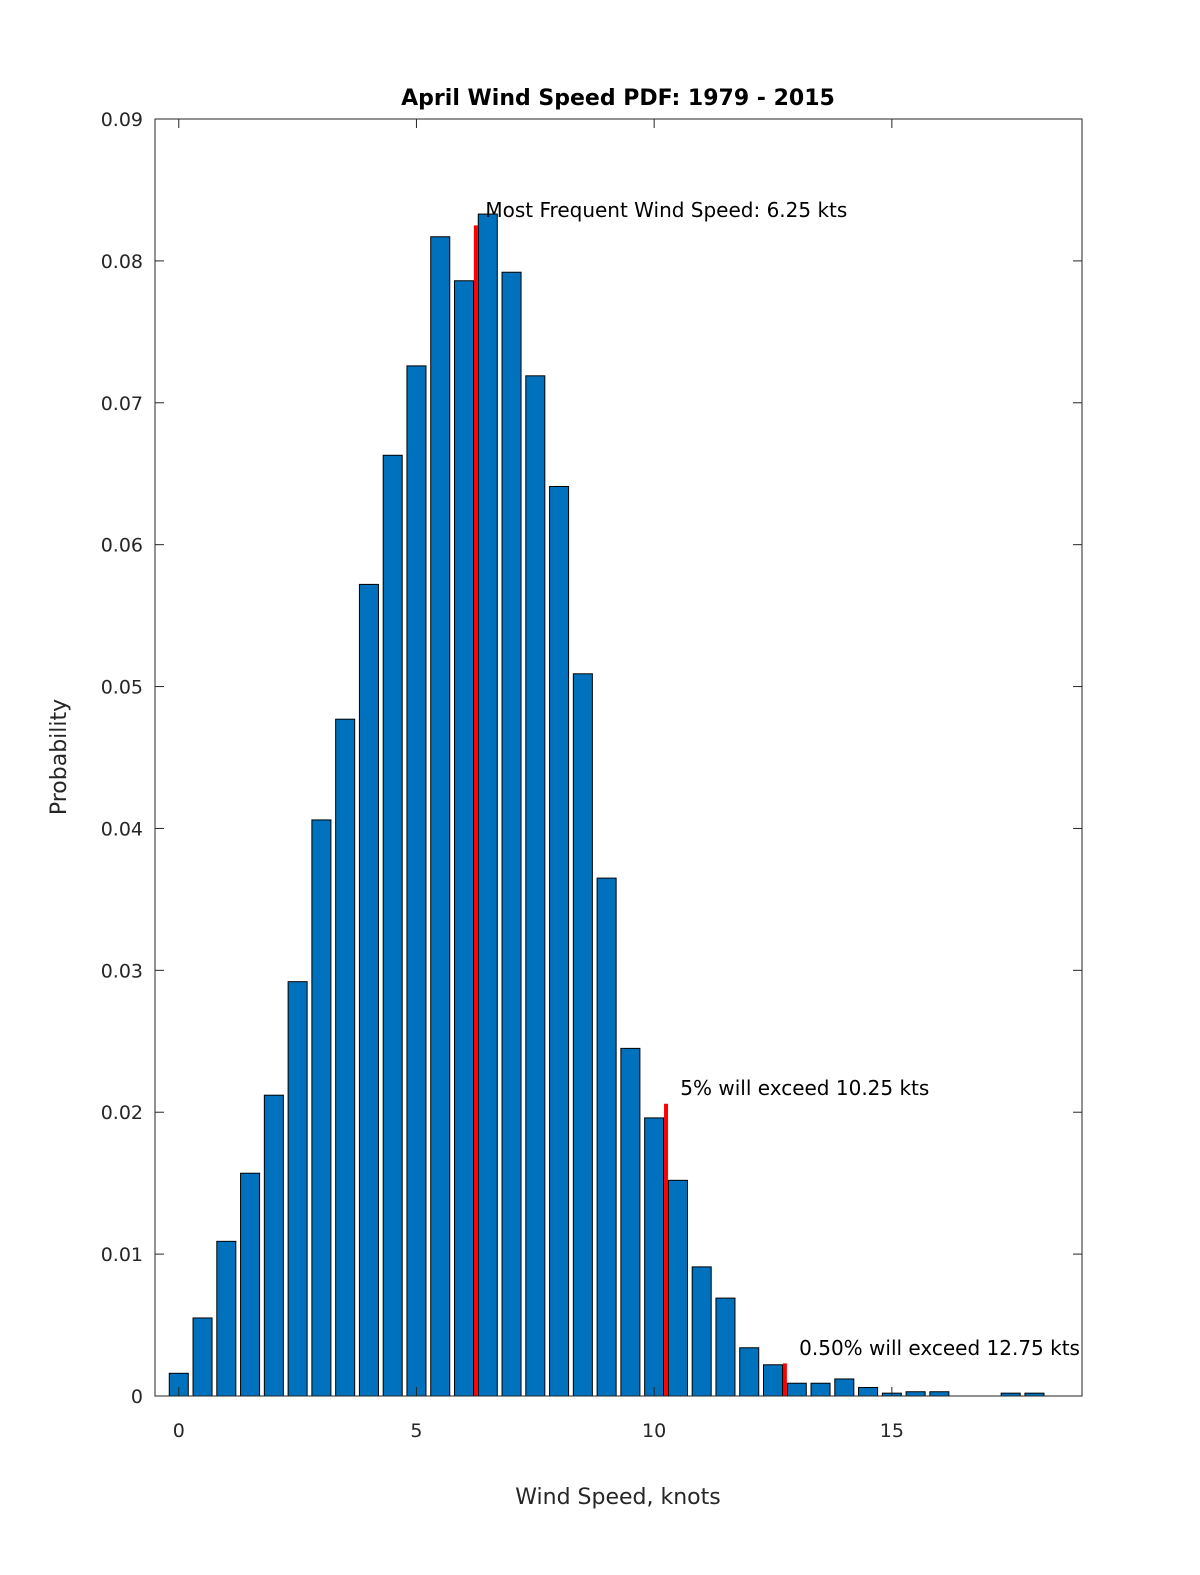 The height and width of the screenshot is (1575, 1200). What do you see at coordinates (122, 120) in the screenshot?
I see `y-tick-label-9: 0.09` at bounding box center [122, 120].